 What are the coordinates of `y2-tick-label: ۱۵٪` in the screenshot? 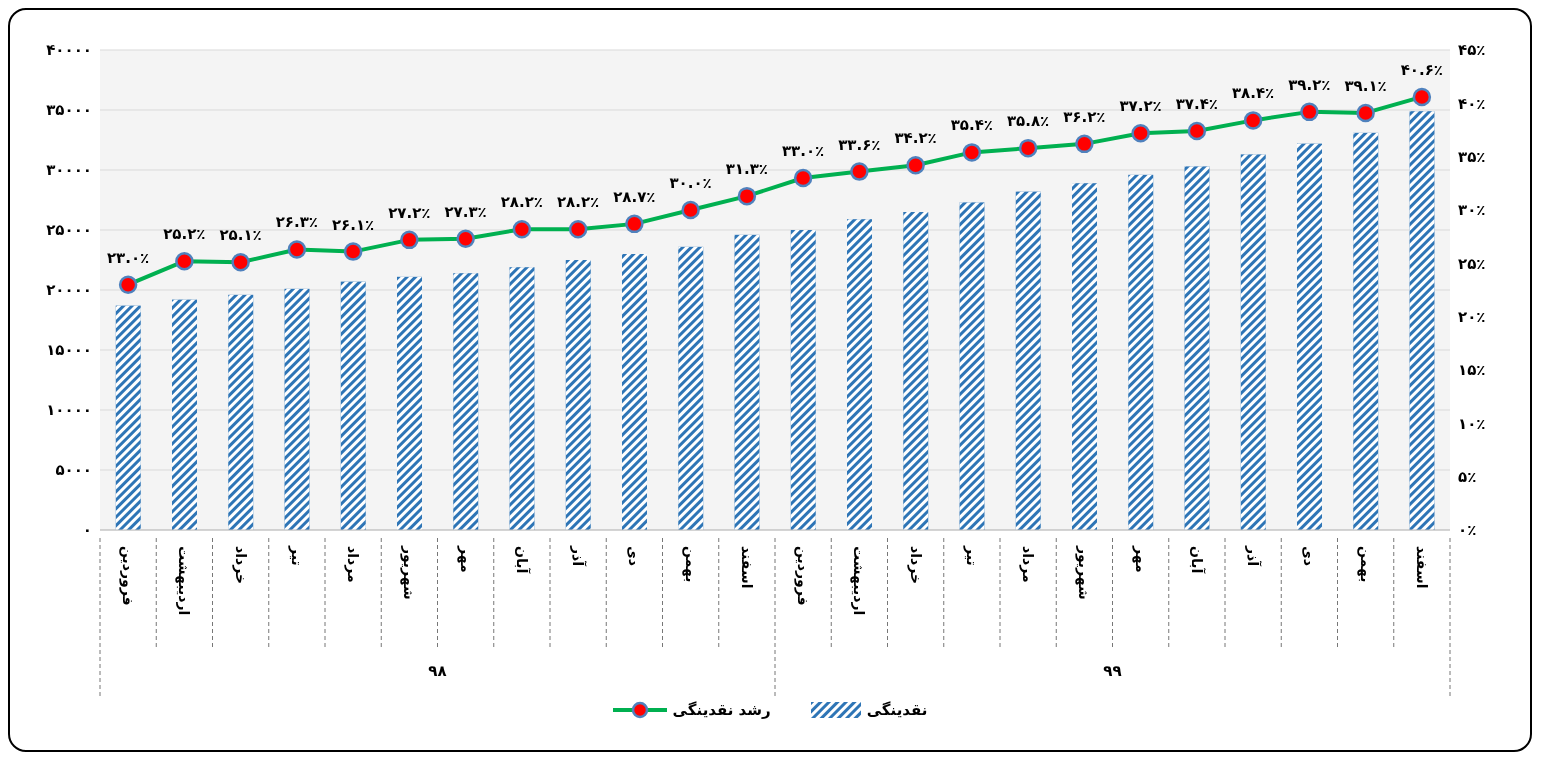 It's located at (1472, 370).